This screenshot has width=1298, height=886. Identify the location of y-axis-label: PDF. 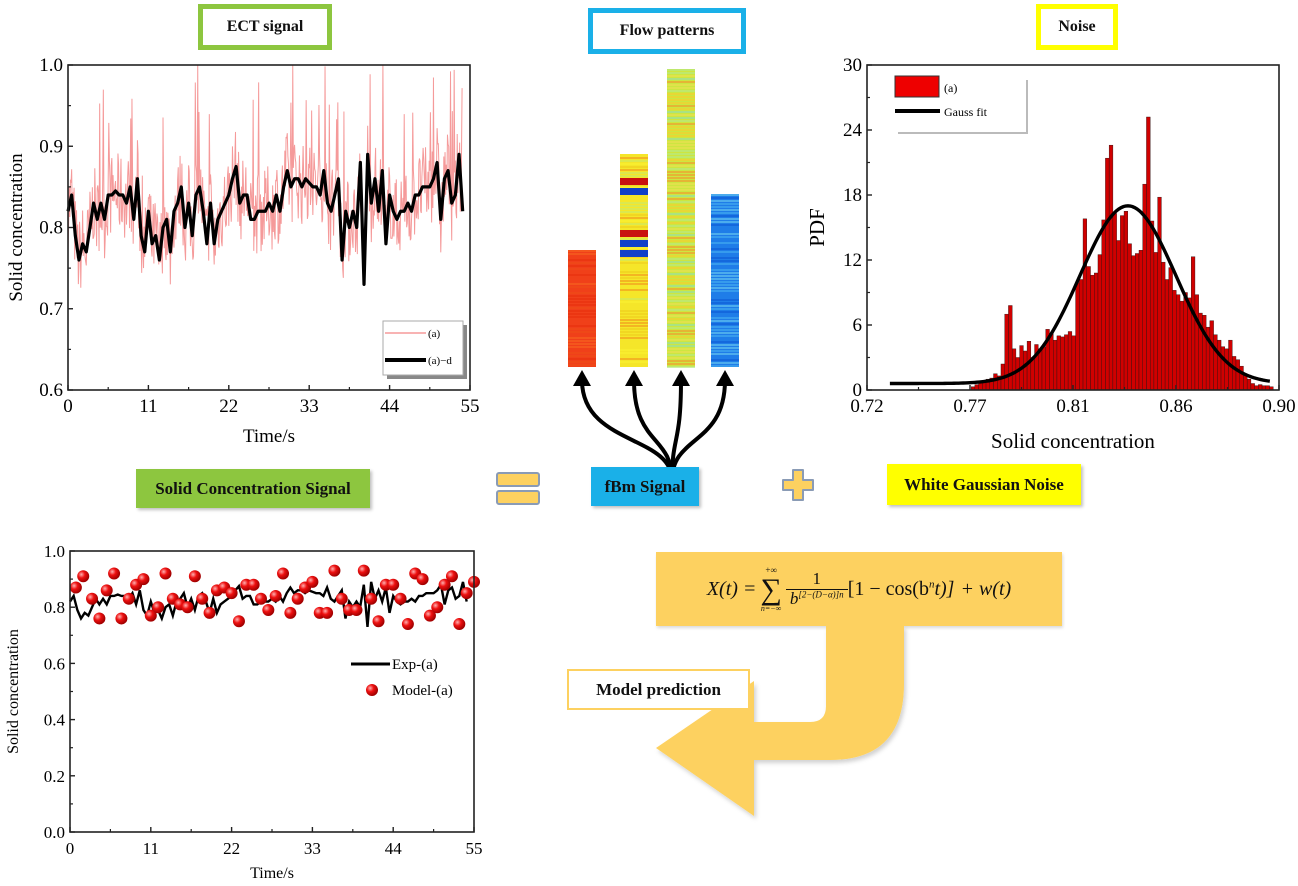
(817, 227).